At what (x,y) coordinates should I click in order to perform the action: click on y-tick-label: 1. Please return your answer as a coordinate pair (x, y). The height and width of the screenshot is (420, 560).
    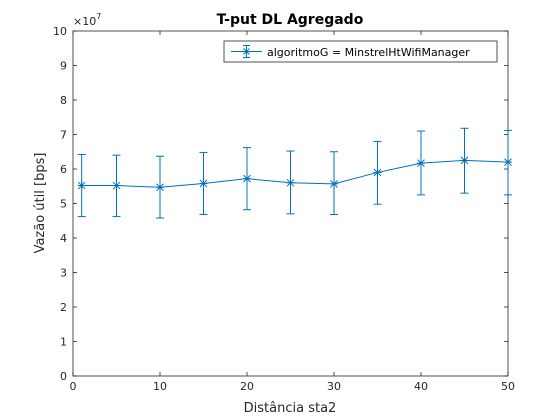
    Looking at the image, I should click on (63, 342).